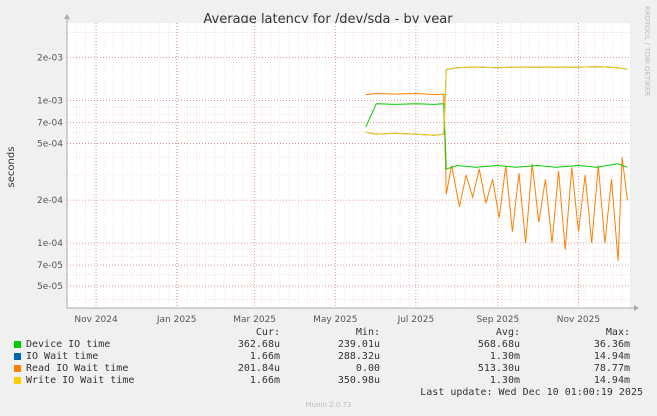  Describe the element at coordinates (367, 332) in the screenshot. I see `legend-header-min: Min:` at that location.